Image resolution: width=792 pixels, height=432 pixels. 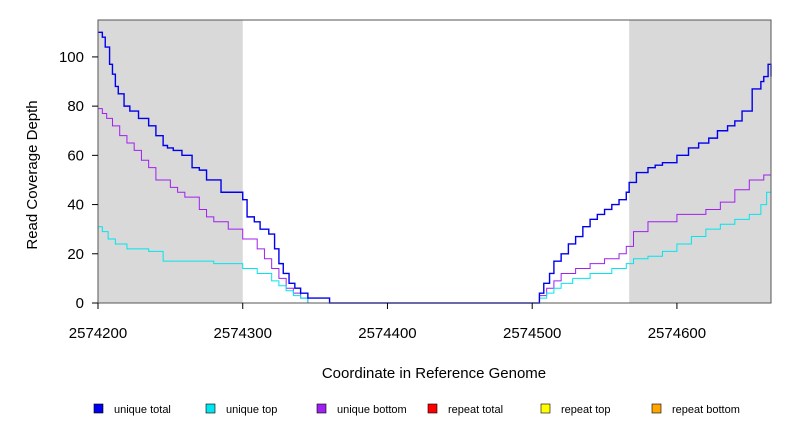 What do you see at coordinates (387, 322) in the screenshot?
I see `x-axis: 2574200 2574300 2574400 2574500 2574600` at bounding box center [387, 322].